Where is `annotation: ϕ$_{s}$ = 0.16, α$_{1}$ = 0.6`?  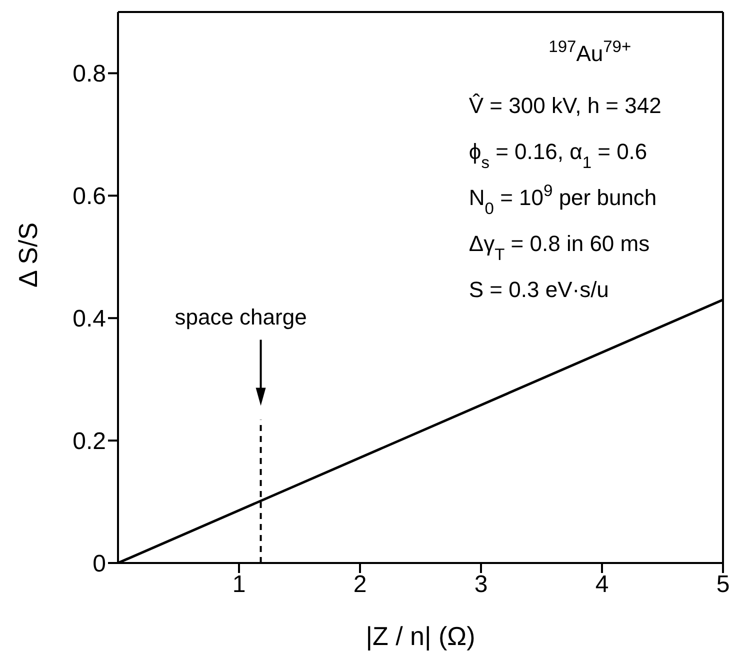
annotation: ϕ$_{s}$ = 0.16, α$_{1}$ = 0.6 is located at coordinates (558, 155).